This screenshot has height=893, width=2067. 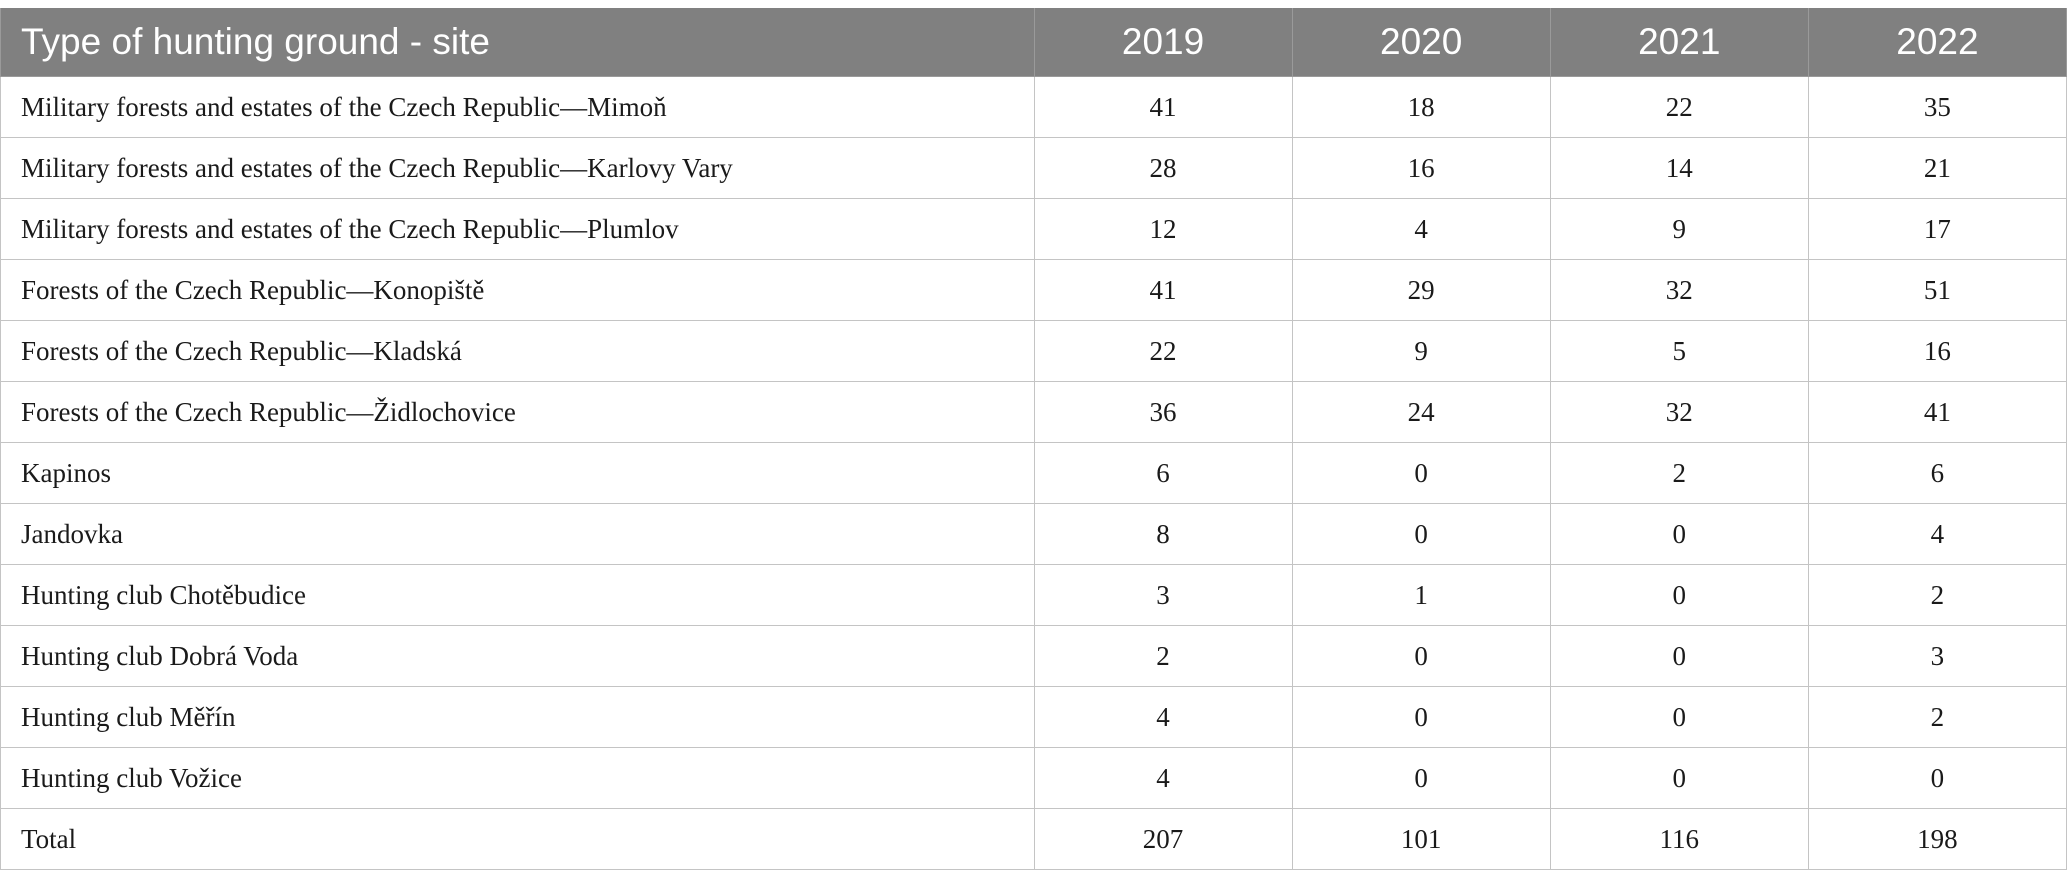 I want to click on table-row: Hunting club Chotěbudice 3 1 0 2, so click(x=1033, y=595).